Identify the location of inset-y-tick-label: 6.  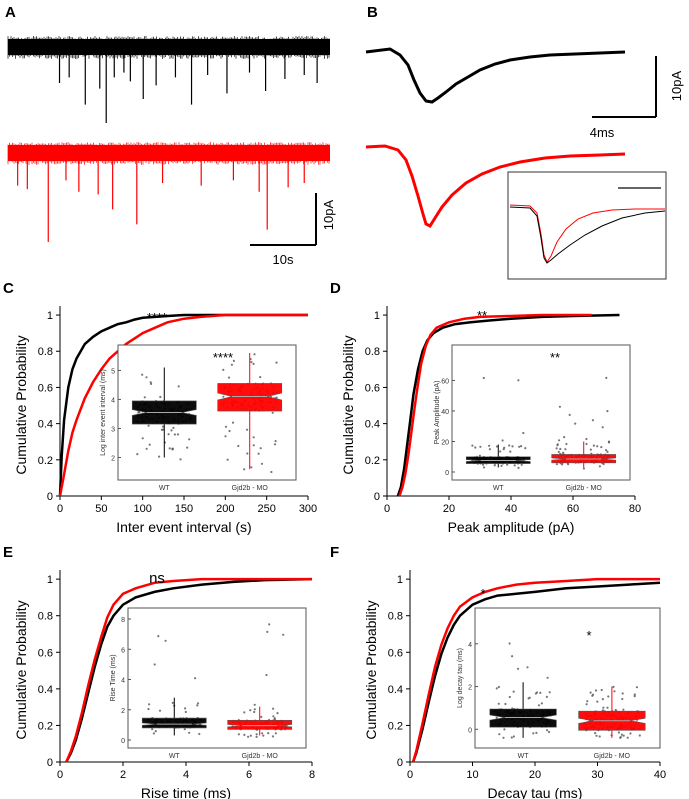
(123, 650).